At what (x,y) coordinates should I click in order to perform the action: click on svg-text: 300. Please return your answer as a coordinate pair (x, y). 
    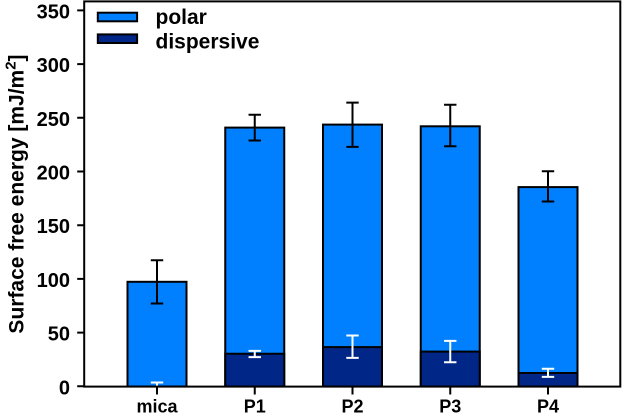
    Looking at the image, I should click on (53, 66).